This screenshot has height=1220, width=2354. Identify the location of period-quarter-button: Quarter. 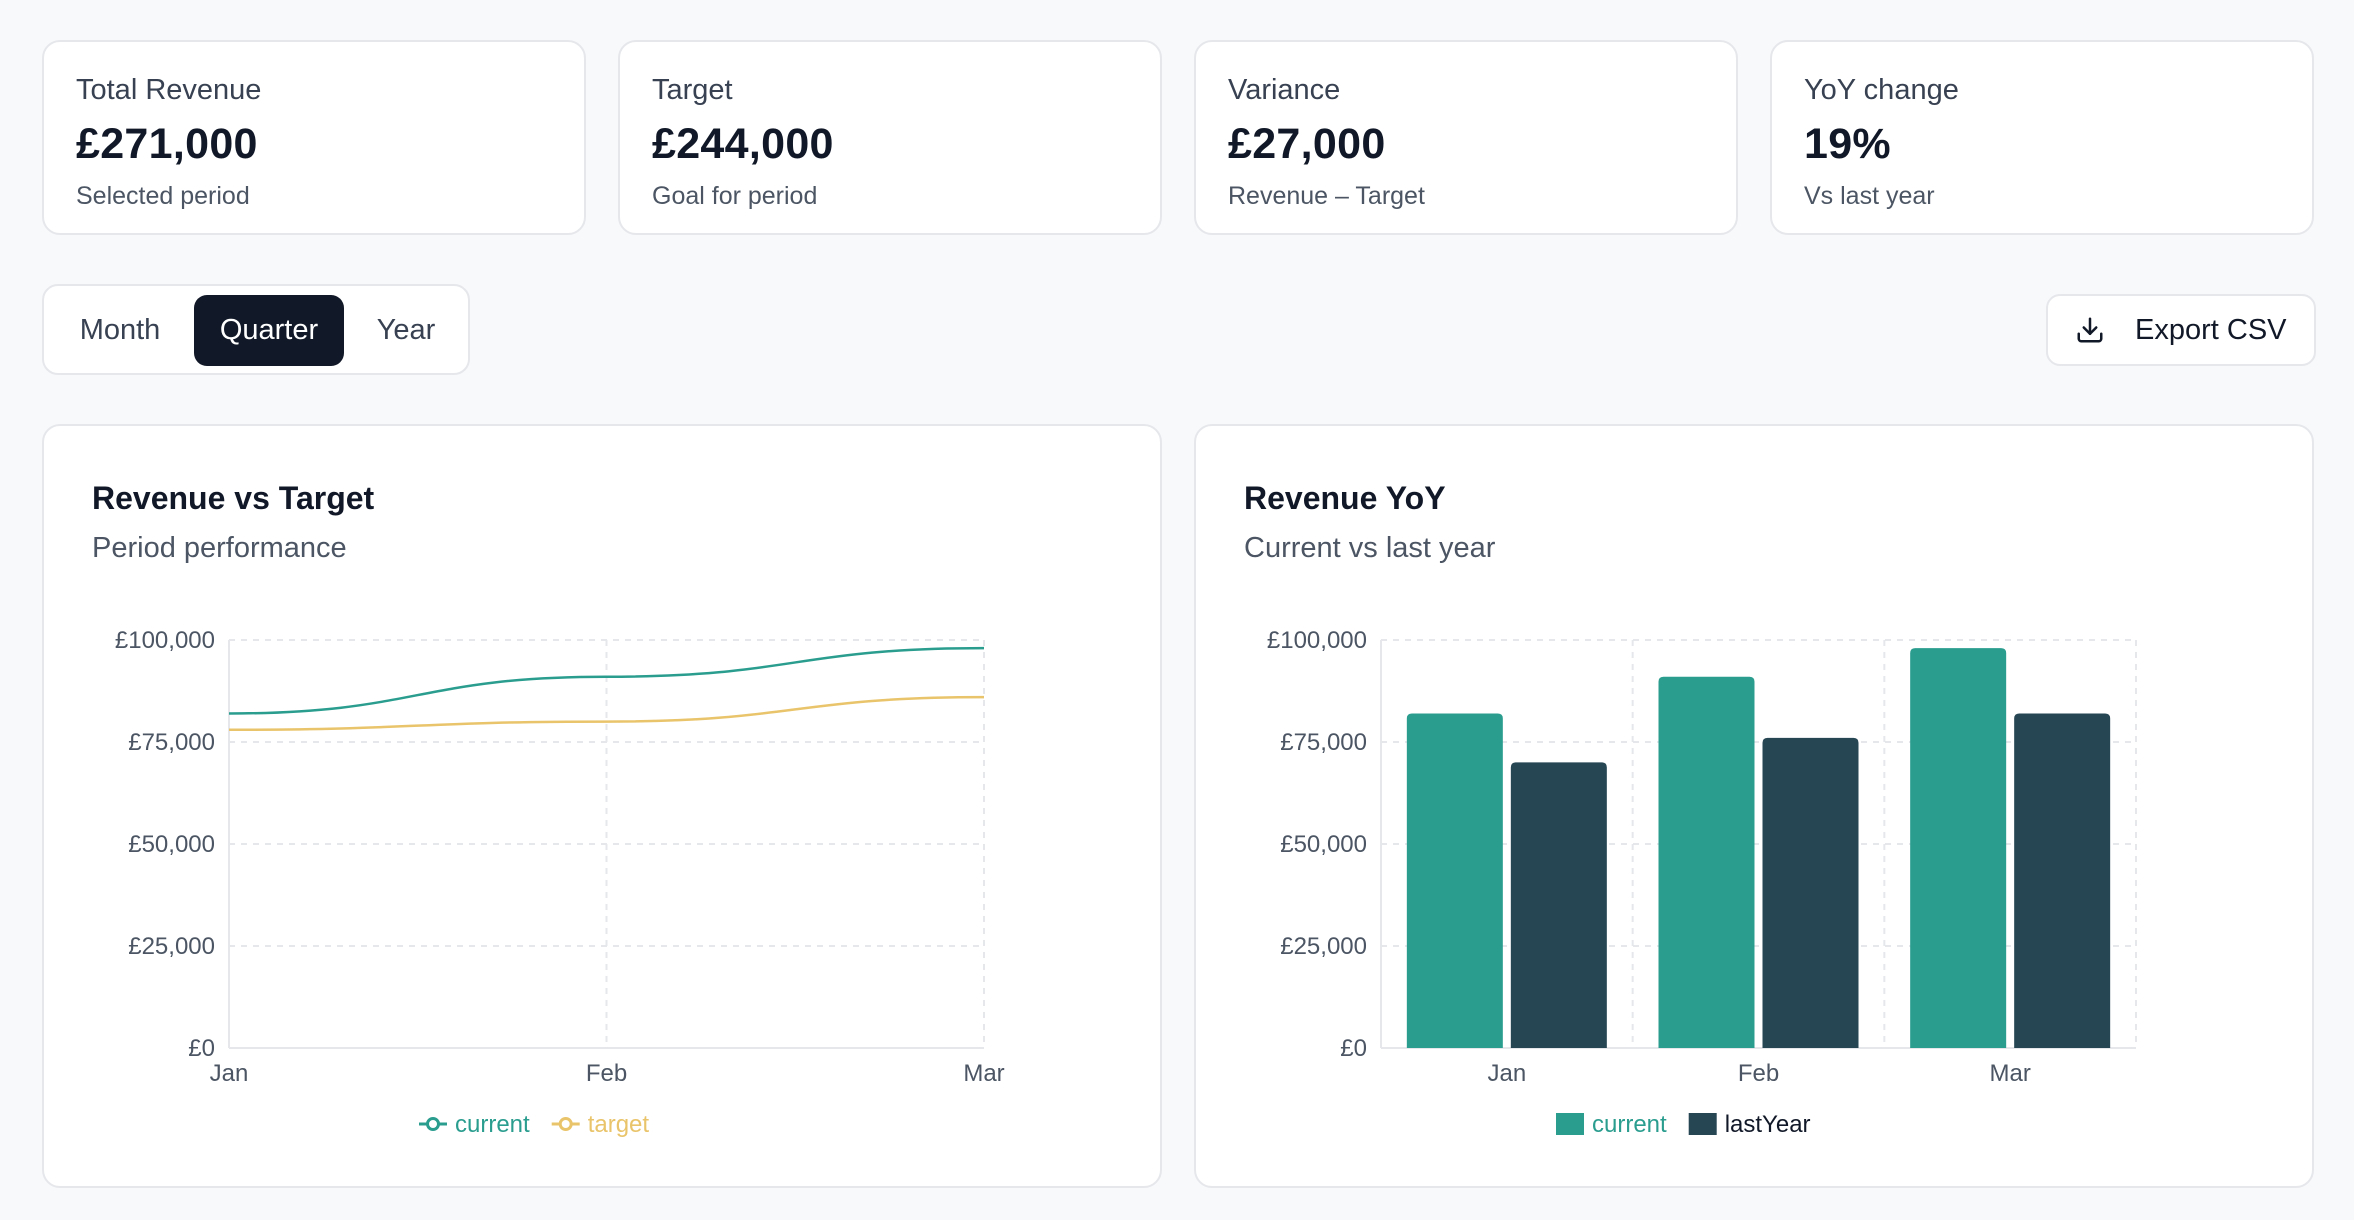
(269, 330).